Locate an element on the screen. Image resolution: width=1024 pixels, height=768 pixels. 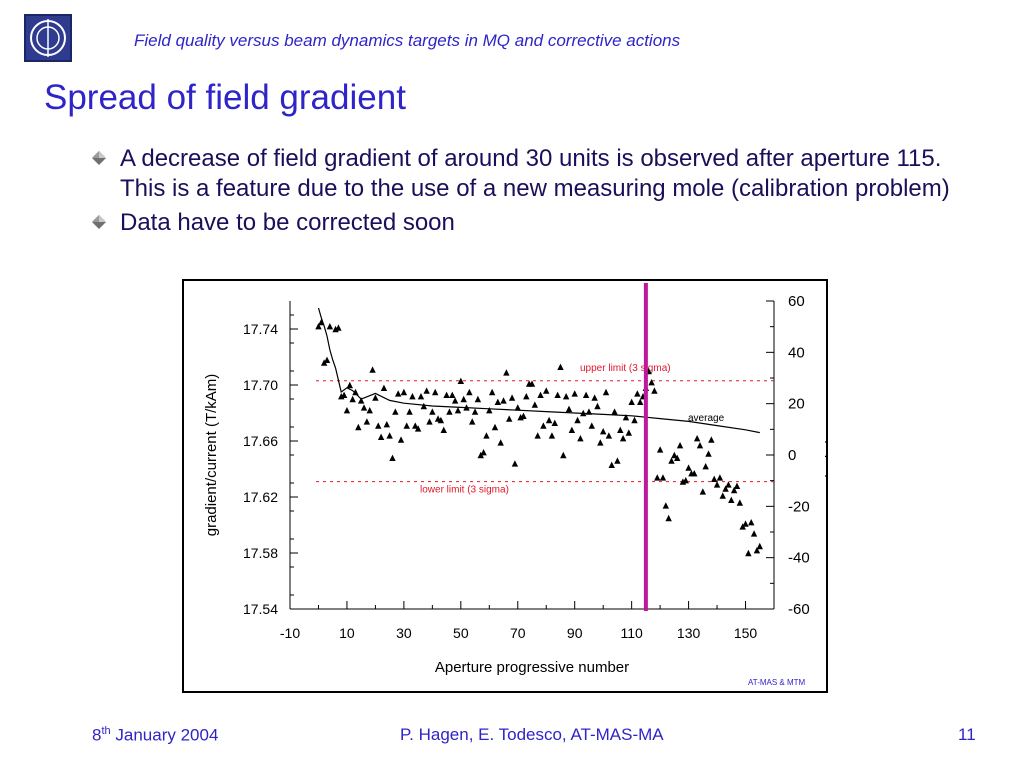
bullet-text: Data have to be corrected soon is located at coordinates (287, 222).